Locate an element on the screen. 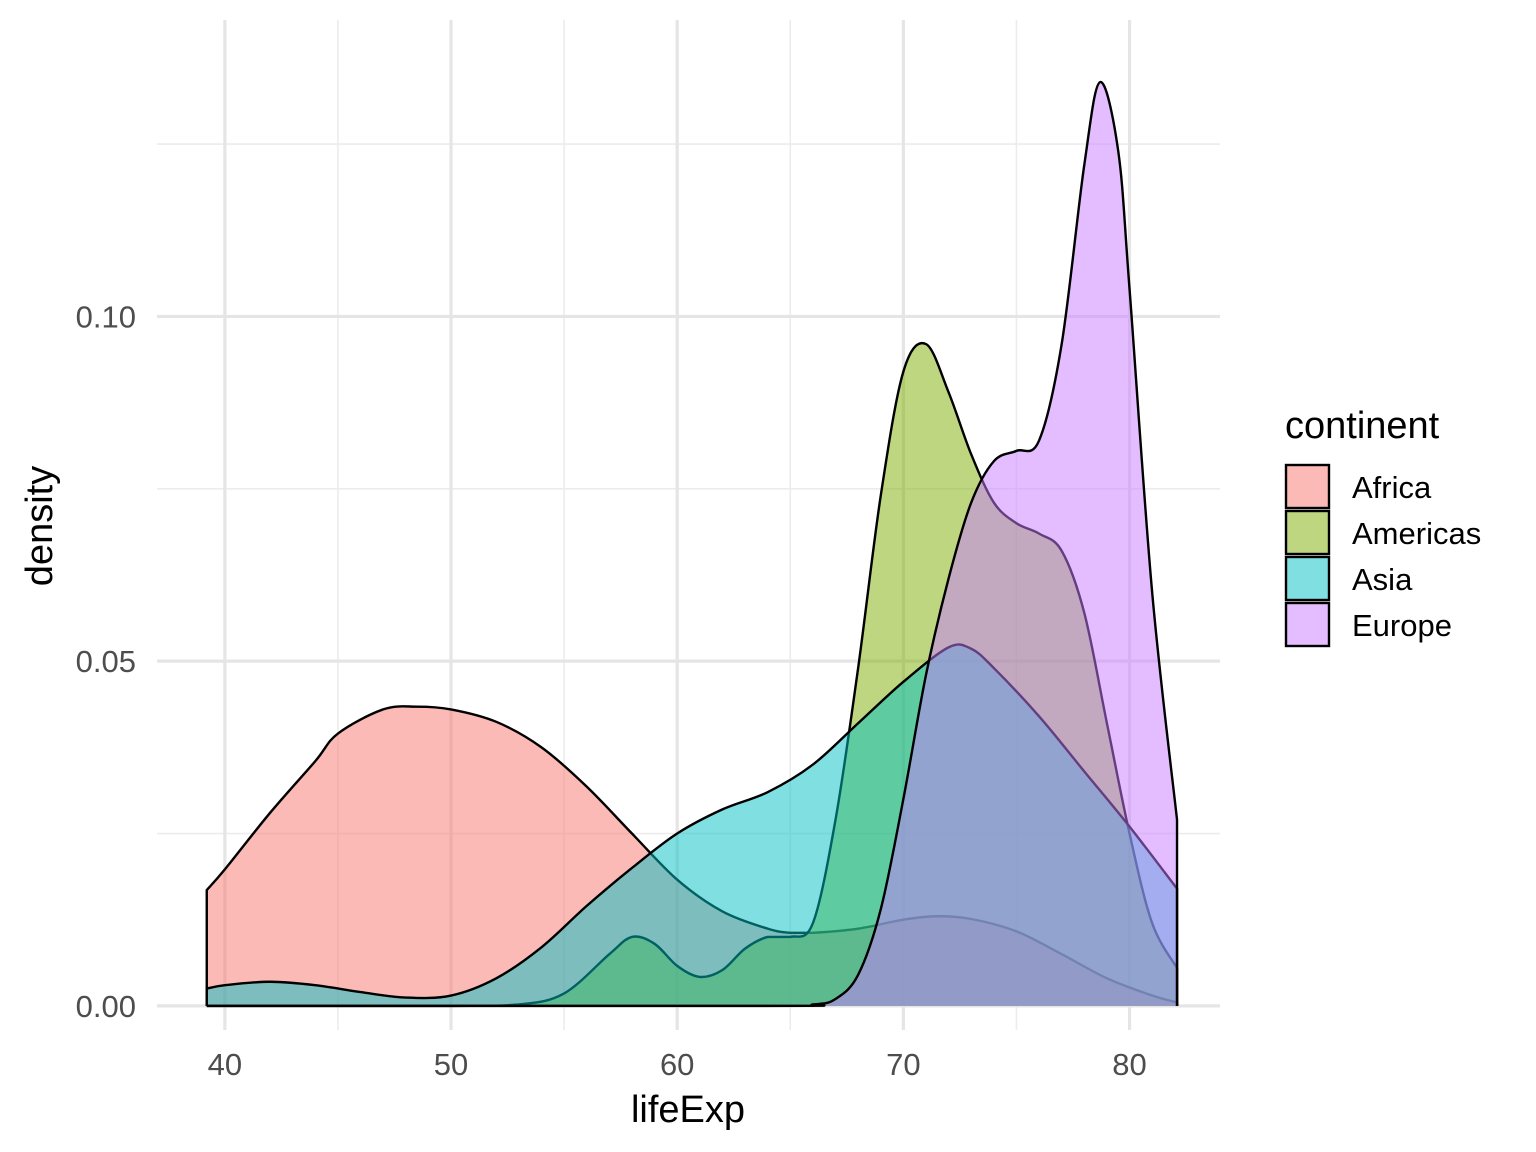 The image size is (1536, 1152). y-tick-label: 0.00 is located at coordinates (106, 1006).